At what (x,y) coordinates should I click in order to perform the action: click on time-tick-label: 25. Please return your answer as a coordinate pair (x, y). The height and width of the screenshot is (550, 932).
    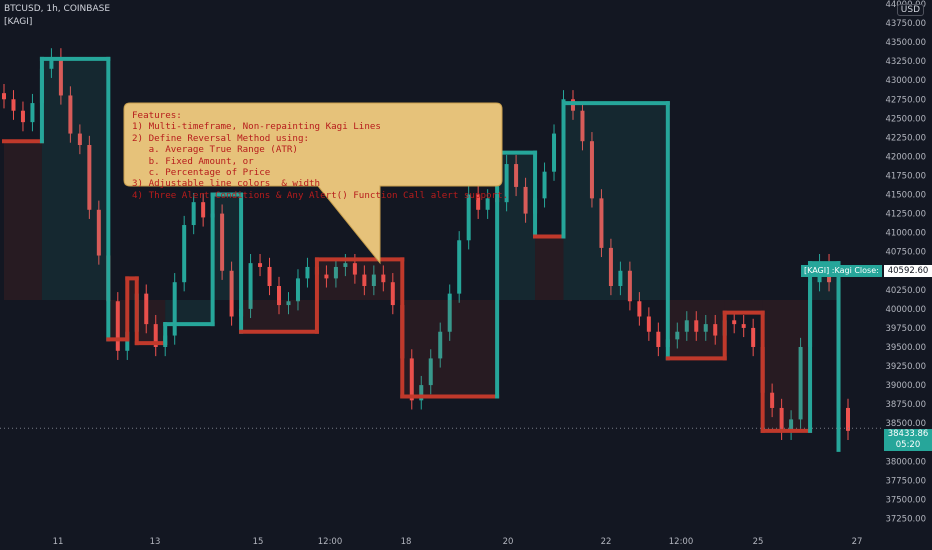
    Looking at the image, I should click on (758, 542).